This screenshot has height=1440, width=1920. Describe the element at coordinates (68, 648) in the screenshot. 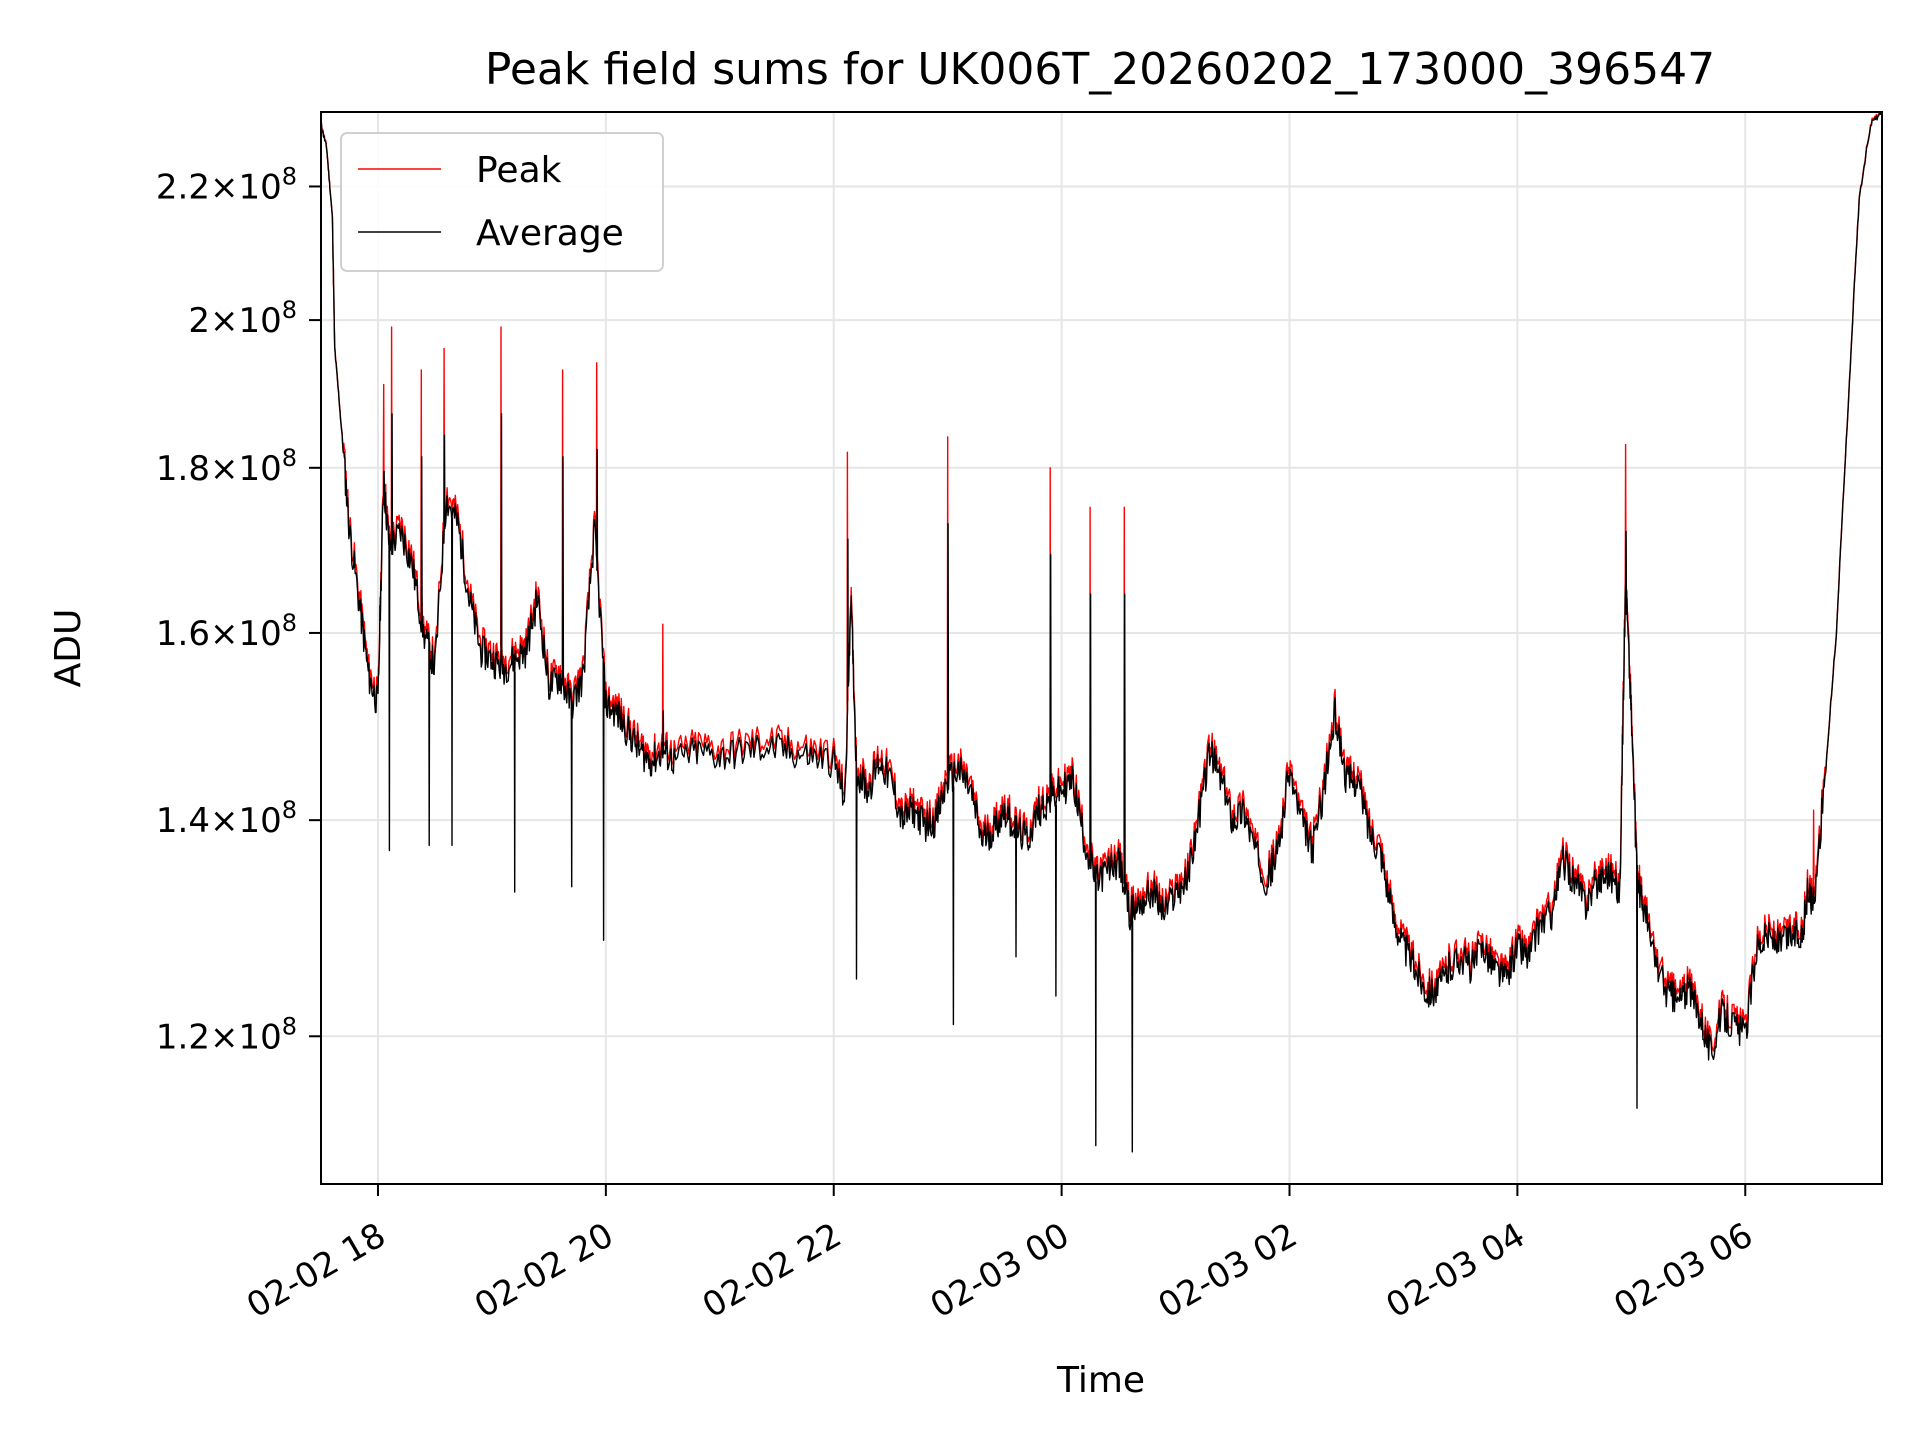

I see `y-axis-label: ADU` at that location.